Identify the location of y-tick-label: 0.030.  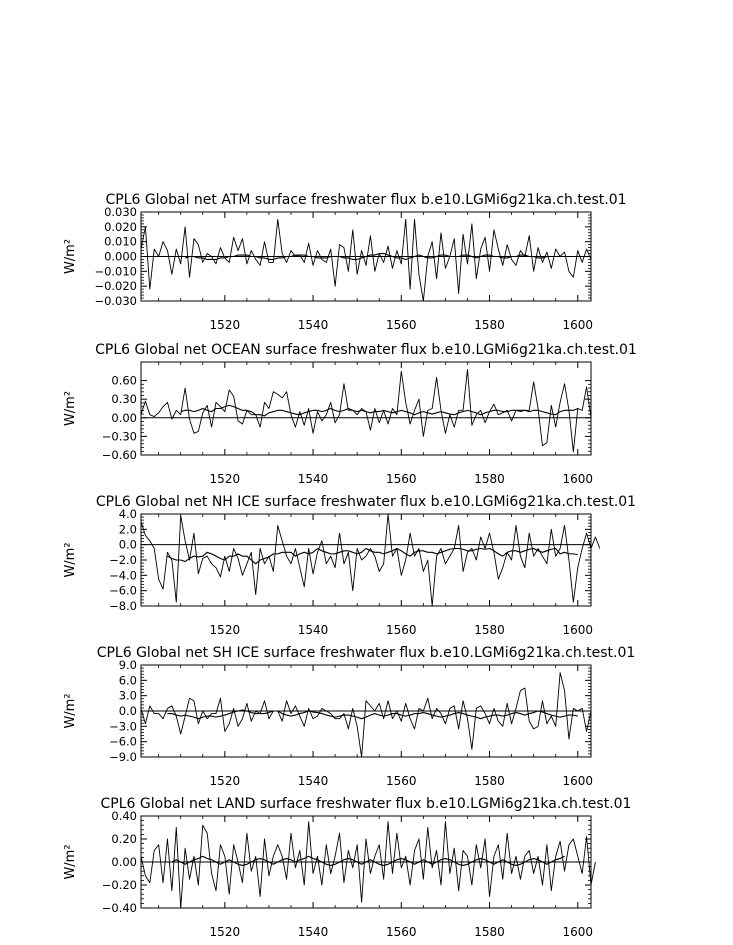
(120, 212).